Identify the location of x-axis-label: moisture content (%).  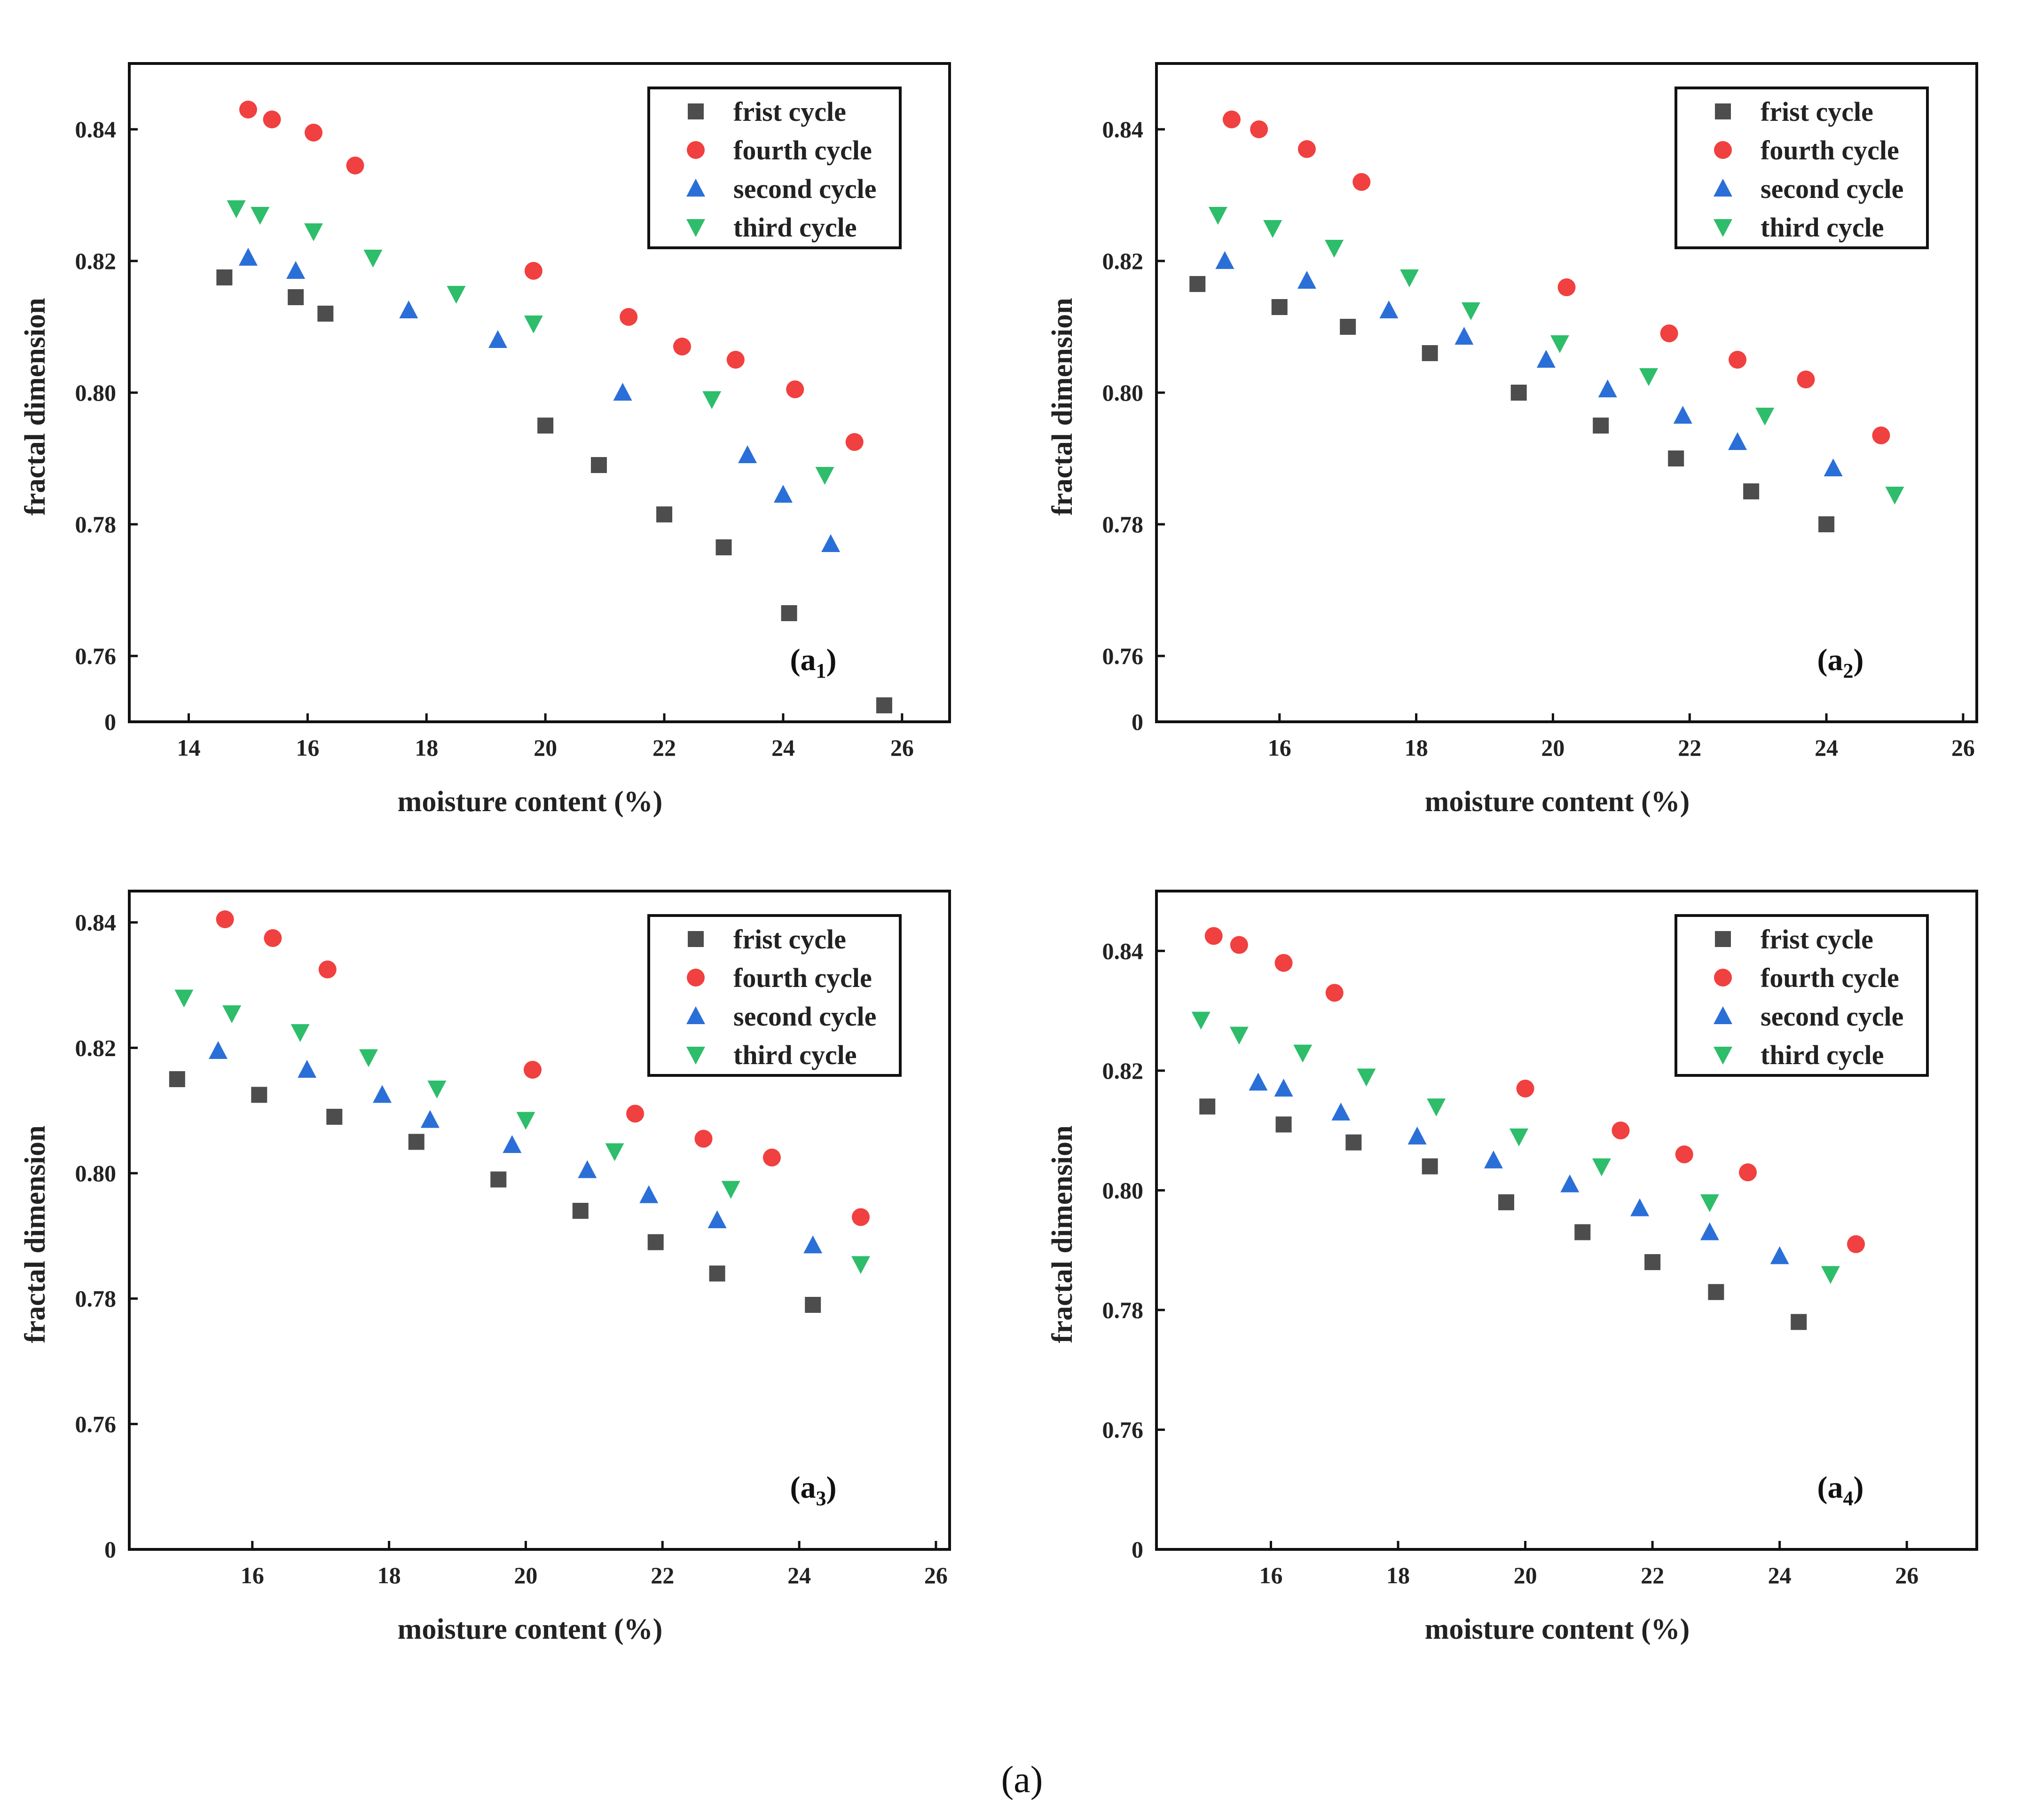
(530, 1629).